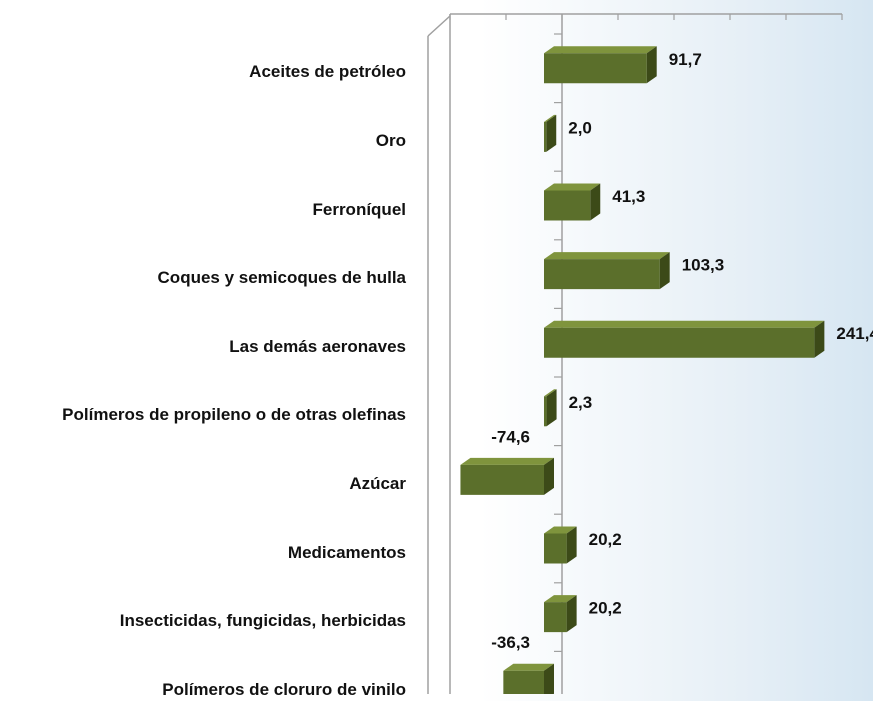  I want to click on value-label: 2,0, so click(580, 127).